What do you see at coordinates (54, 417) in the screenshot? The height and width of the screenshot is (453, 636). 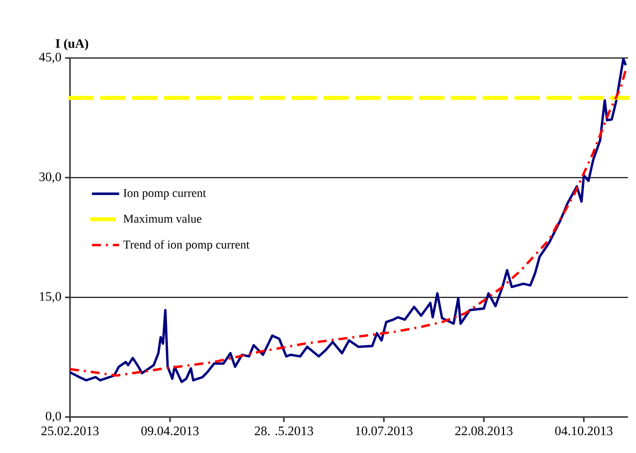 I see `y-tick-label: 0,0` at bounding box center [54, 417].